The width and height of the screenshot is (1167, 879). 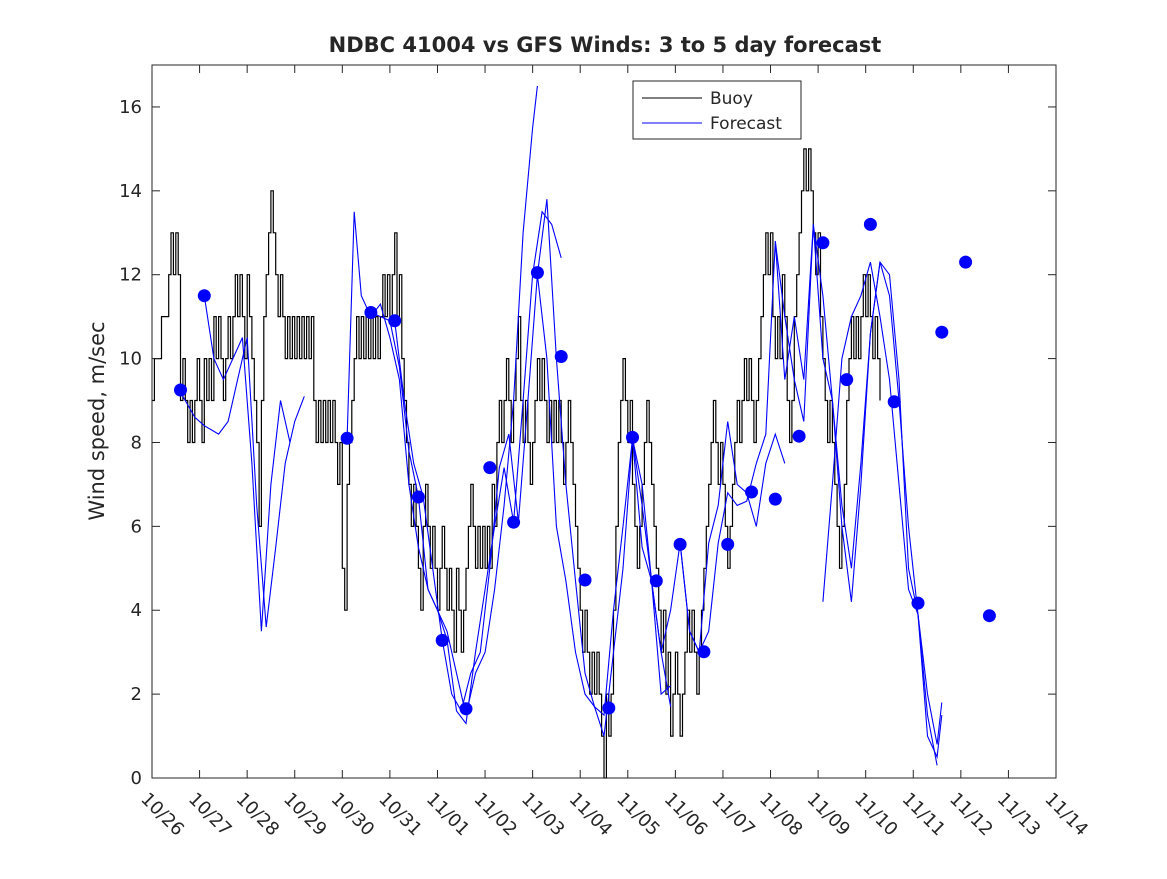 What do you see at coordinates (136, 694) in the screenshot?
I see `y-tick-label-2: 2` at bounding box center [136, 694].